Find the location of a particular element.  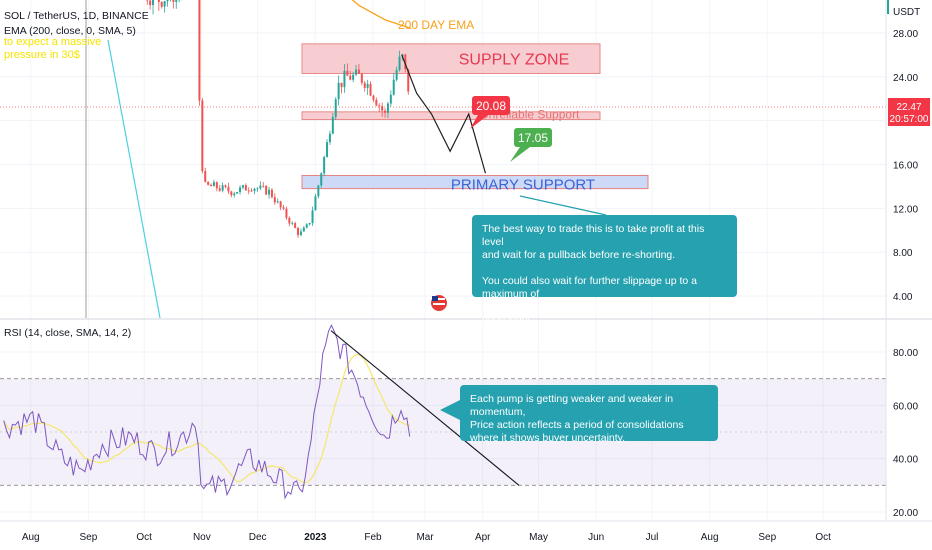

target-low-box is located at coordinates (533, 137).